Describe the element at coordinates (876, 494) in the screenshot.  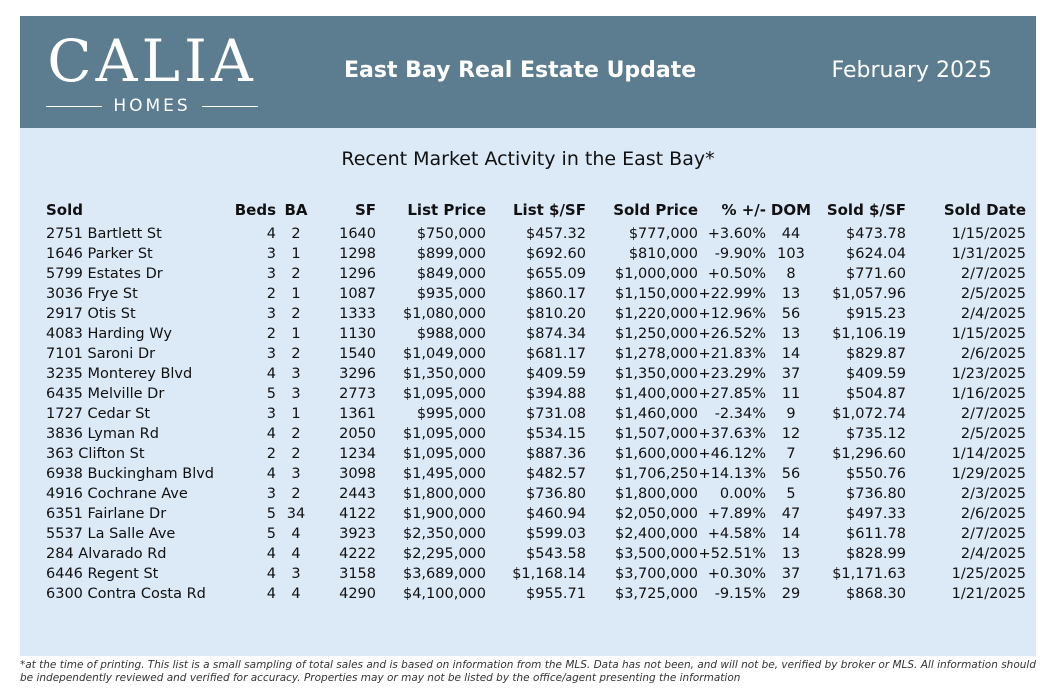
I see `cell-sold-price-per-sf: $736.80` at that location.